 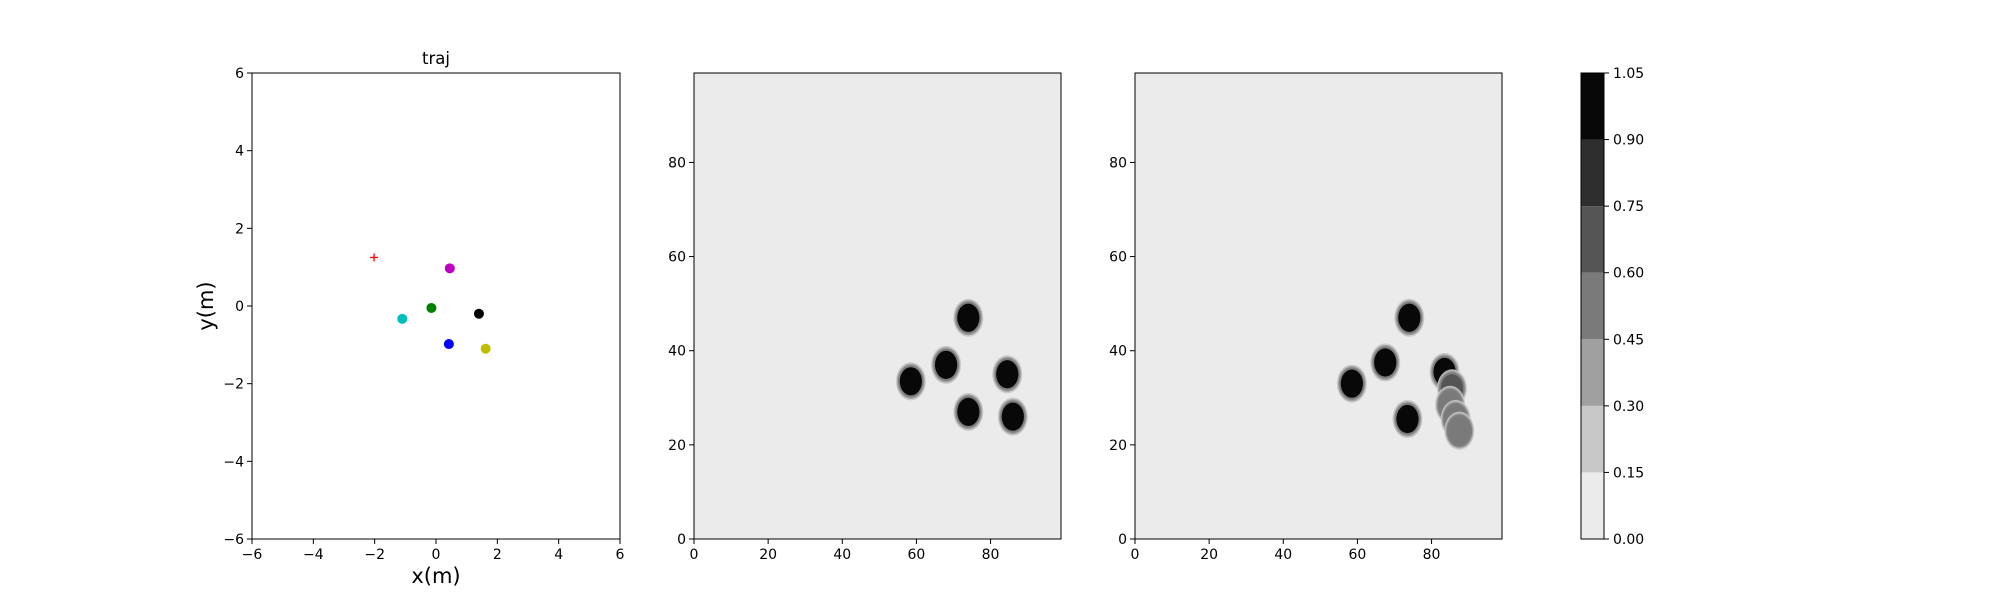 What do you see at coordinates (1628, 540) in the screenshot?
I see `colorbar-tick-label: 0.00` at bounding box center [1628, 540].